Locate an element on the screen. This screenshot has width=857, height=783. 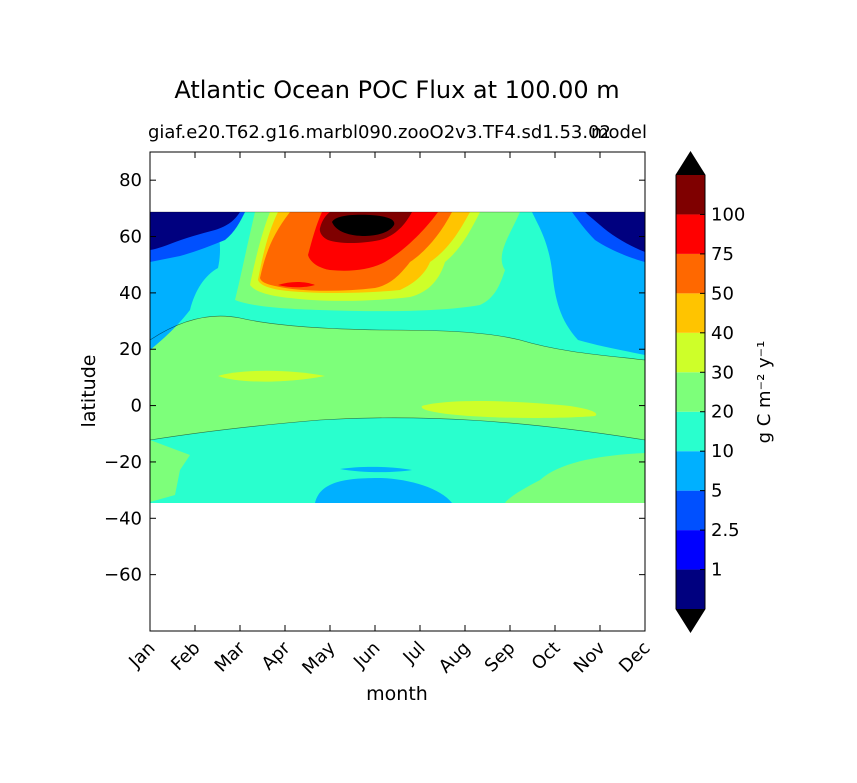
y-tick-label: 20 is located at coordinates (130, 349).